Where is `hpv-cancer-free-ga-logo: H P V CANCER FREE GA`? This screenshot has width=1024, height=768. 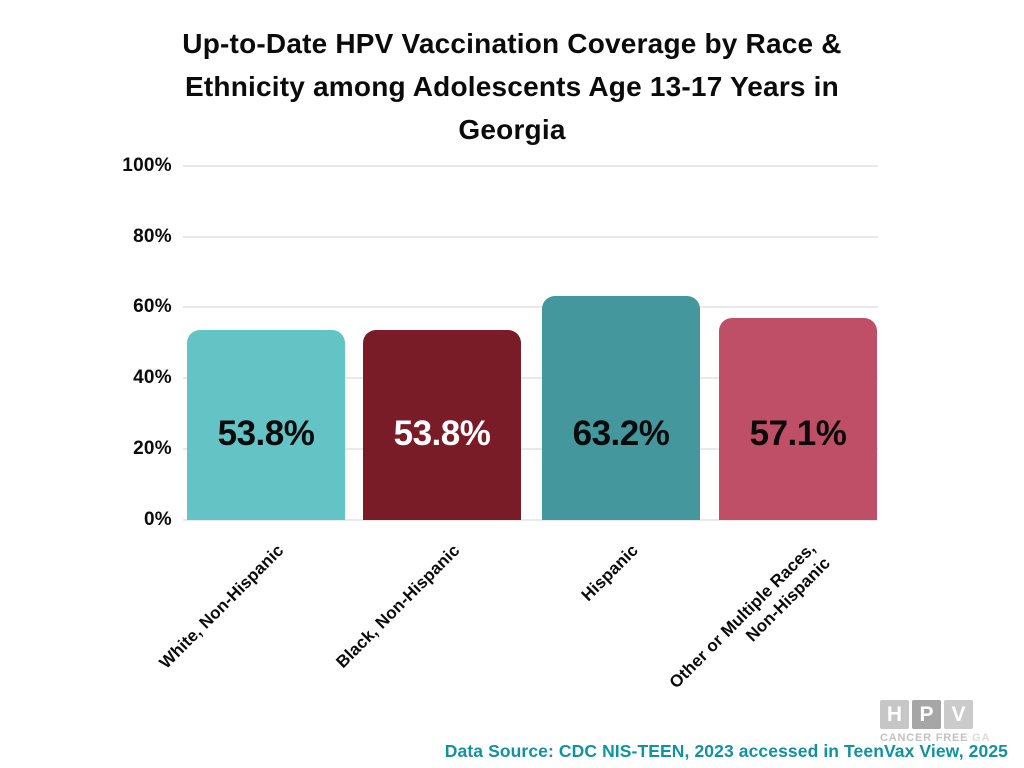
hpv-cancer-free-ga-logo: H P V CANCER FREE GA is located at coordinates (934, 722).